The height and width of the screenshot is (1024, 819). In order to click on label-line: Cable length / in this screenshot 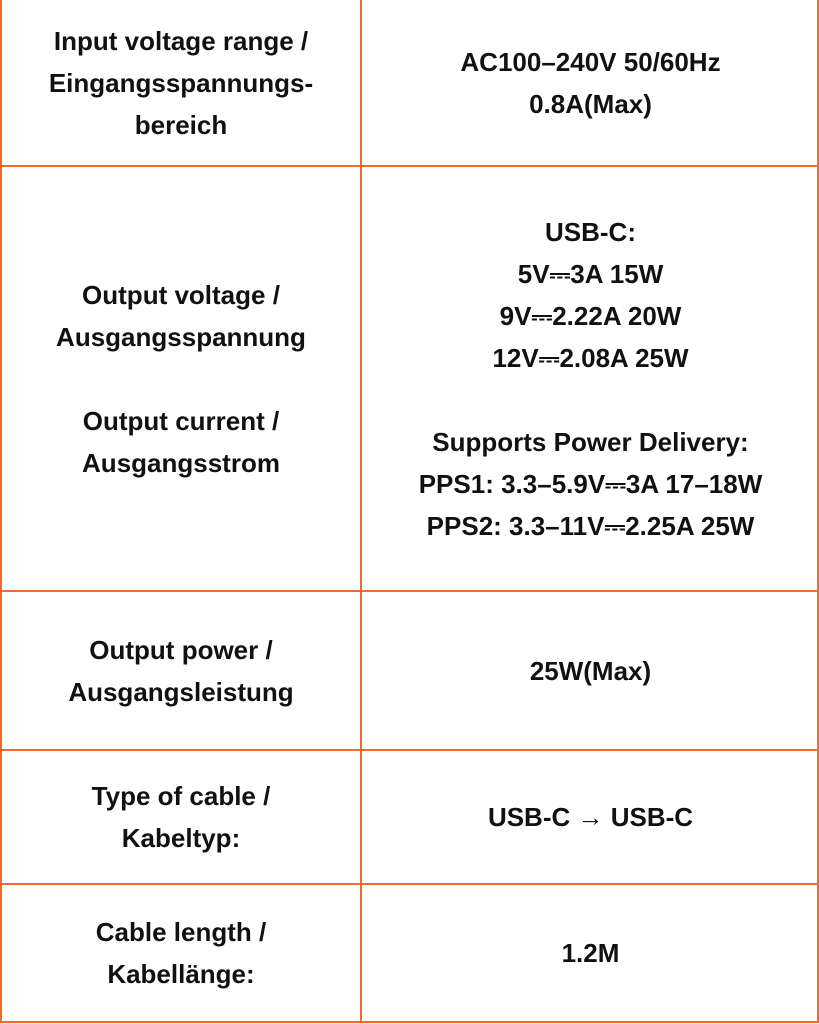, I will do `click(181, 932)`.